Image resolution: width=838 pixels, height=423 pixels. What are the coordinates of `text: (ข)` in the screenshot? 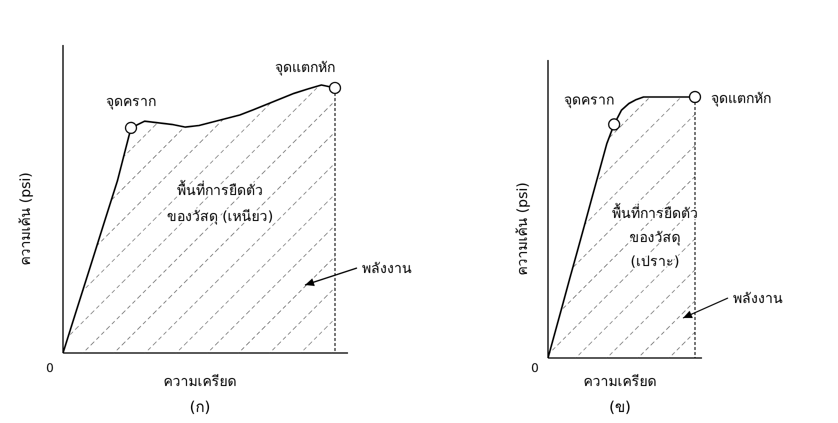 It's located at (620, 407).